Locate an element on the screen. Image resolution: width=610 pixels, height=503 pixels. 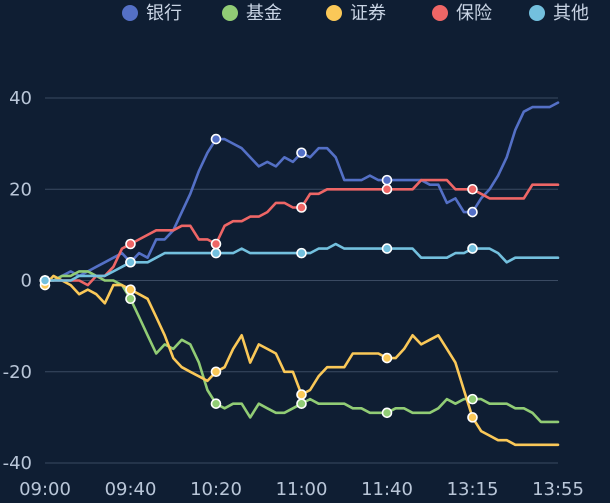
legend-item-2: 证券 is located at coordinates (356, 13).